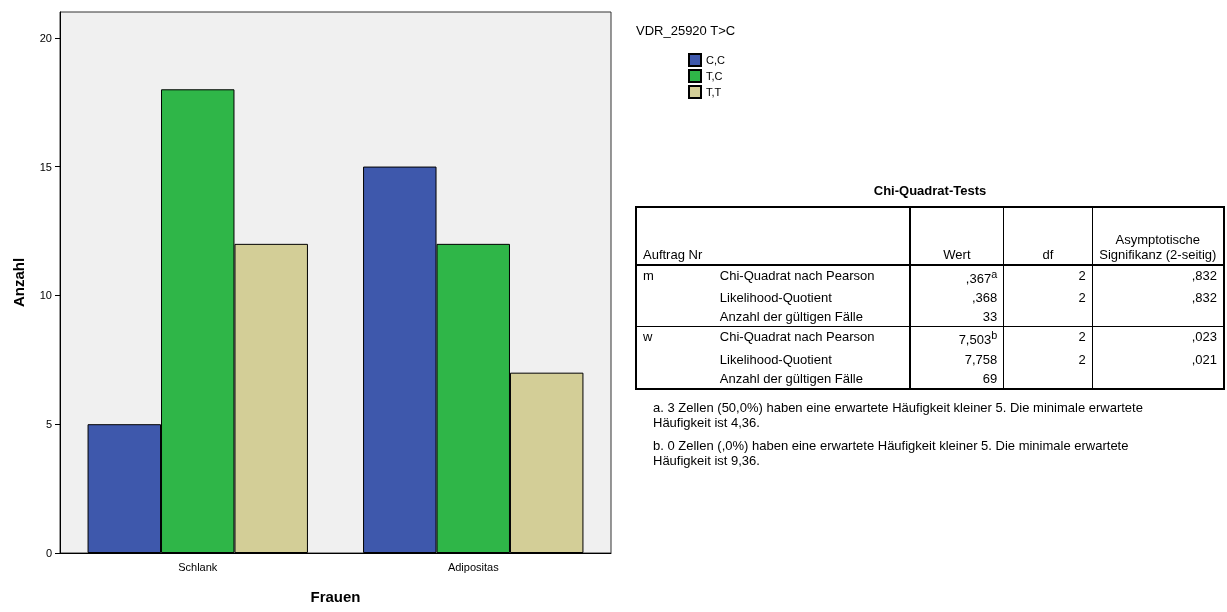 This screenshot has width=1227, height=612. Describe the element at coordinates (956, 359) in the screenshot. I see `text: 7,758` at that location.